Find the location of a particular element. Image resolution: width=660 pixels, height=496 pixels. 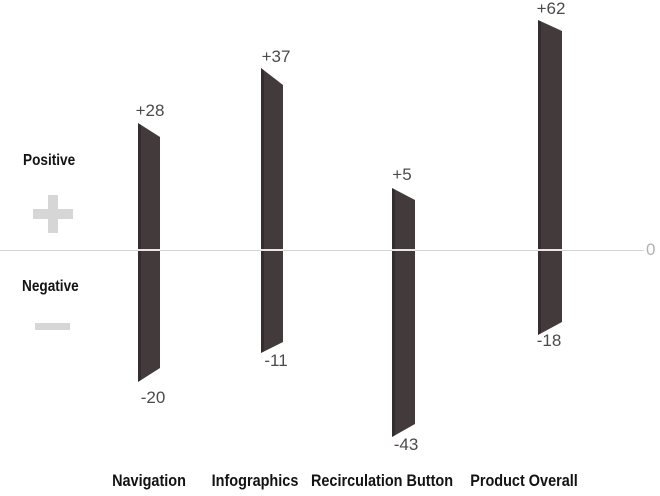

category-label-infographics: Infographics is located at coordinates (255, 480).